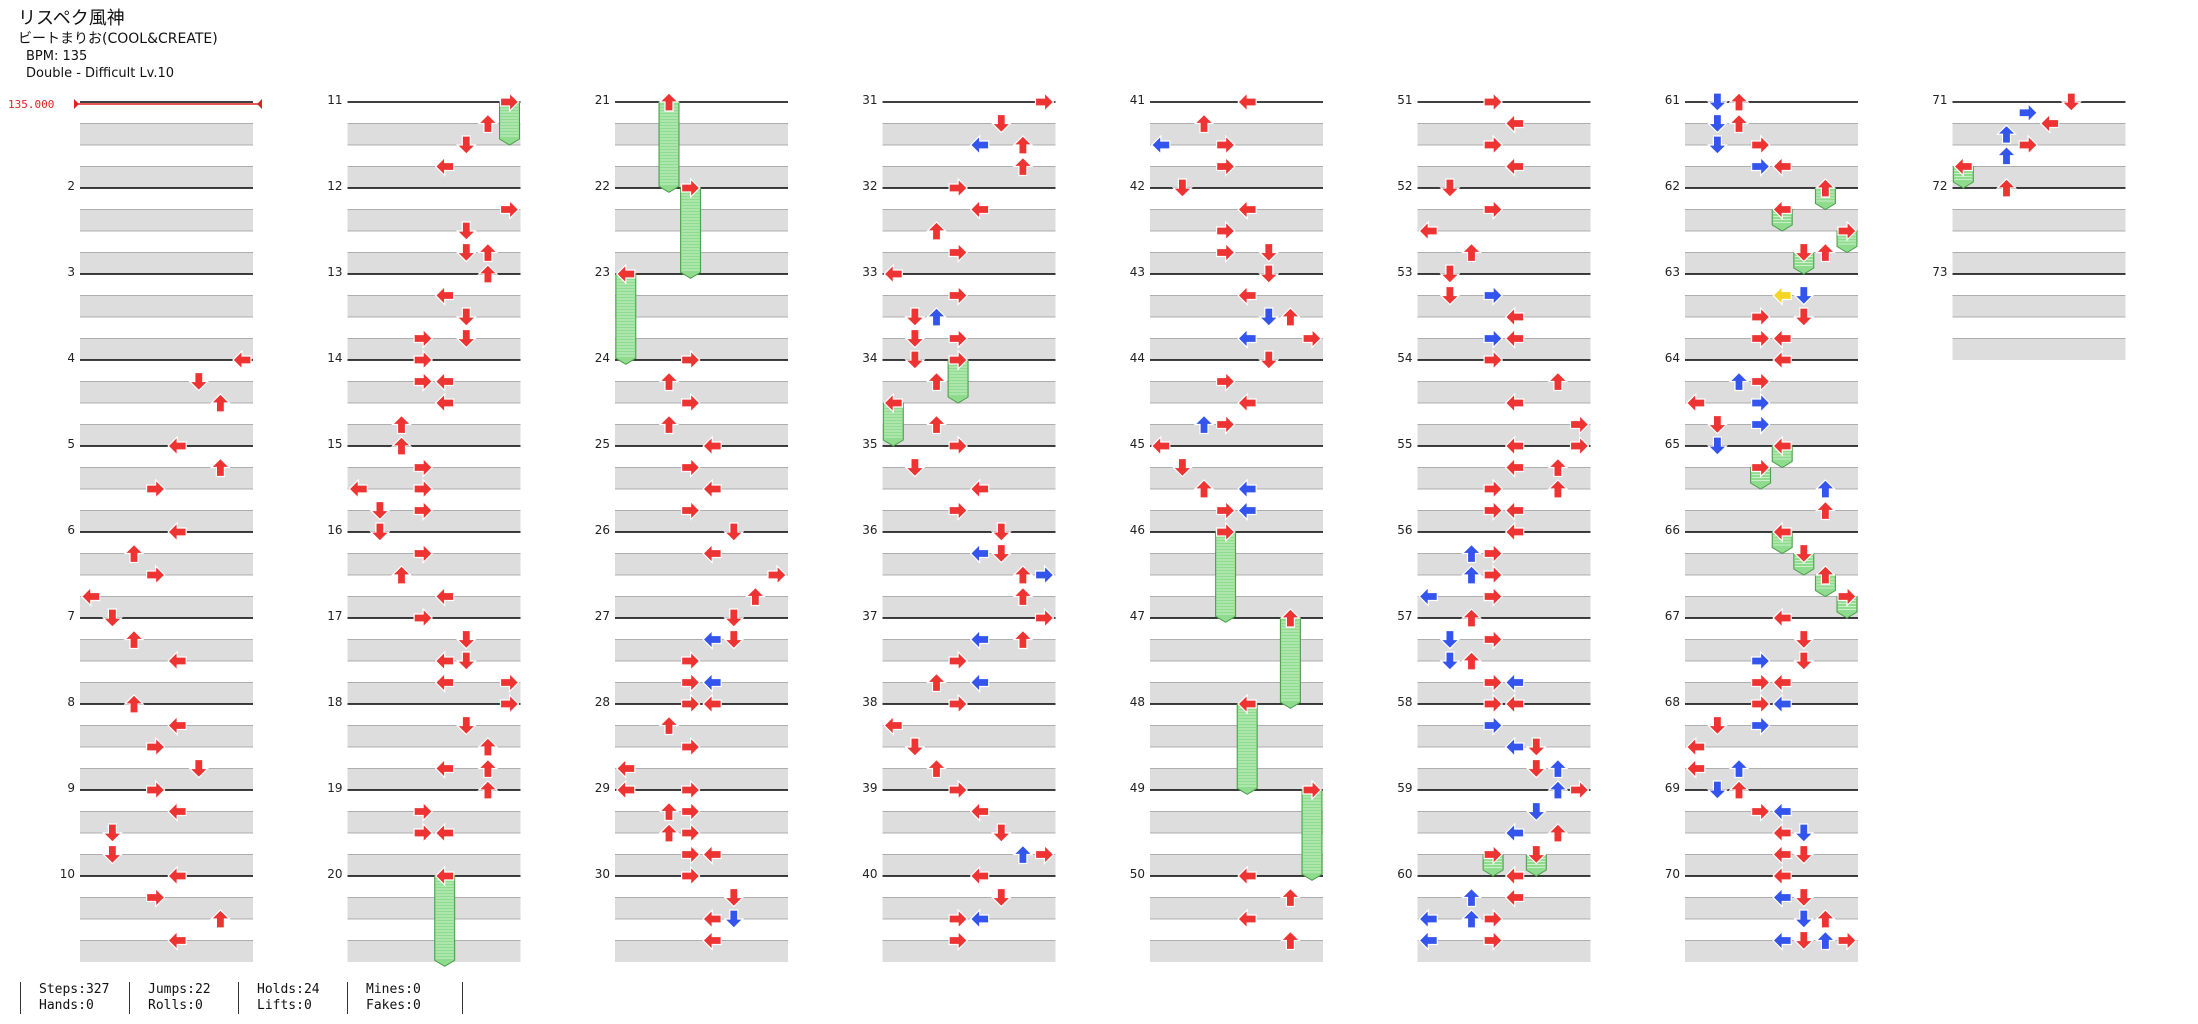  Describe the element at coordinates (1404, 100) in the screenshot. I see `measure-label: 51` at that location.